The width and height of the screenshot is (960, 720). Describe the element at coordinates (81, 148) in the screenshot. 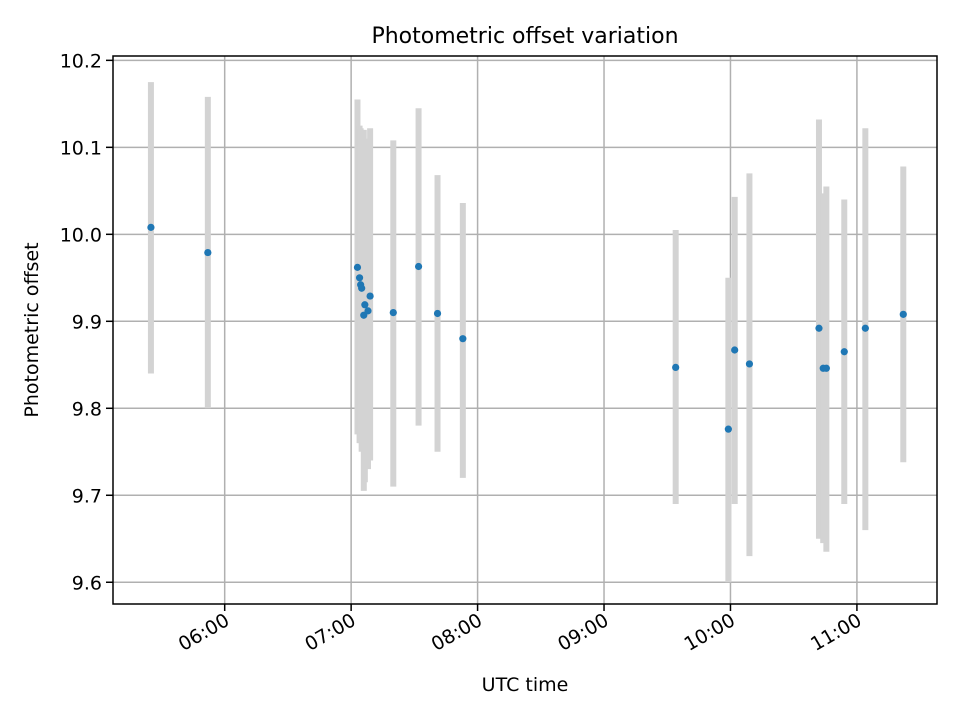

I see `y-tick-label: 10.1` at that location.